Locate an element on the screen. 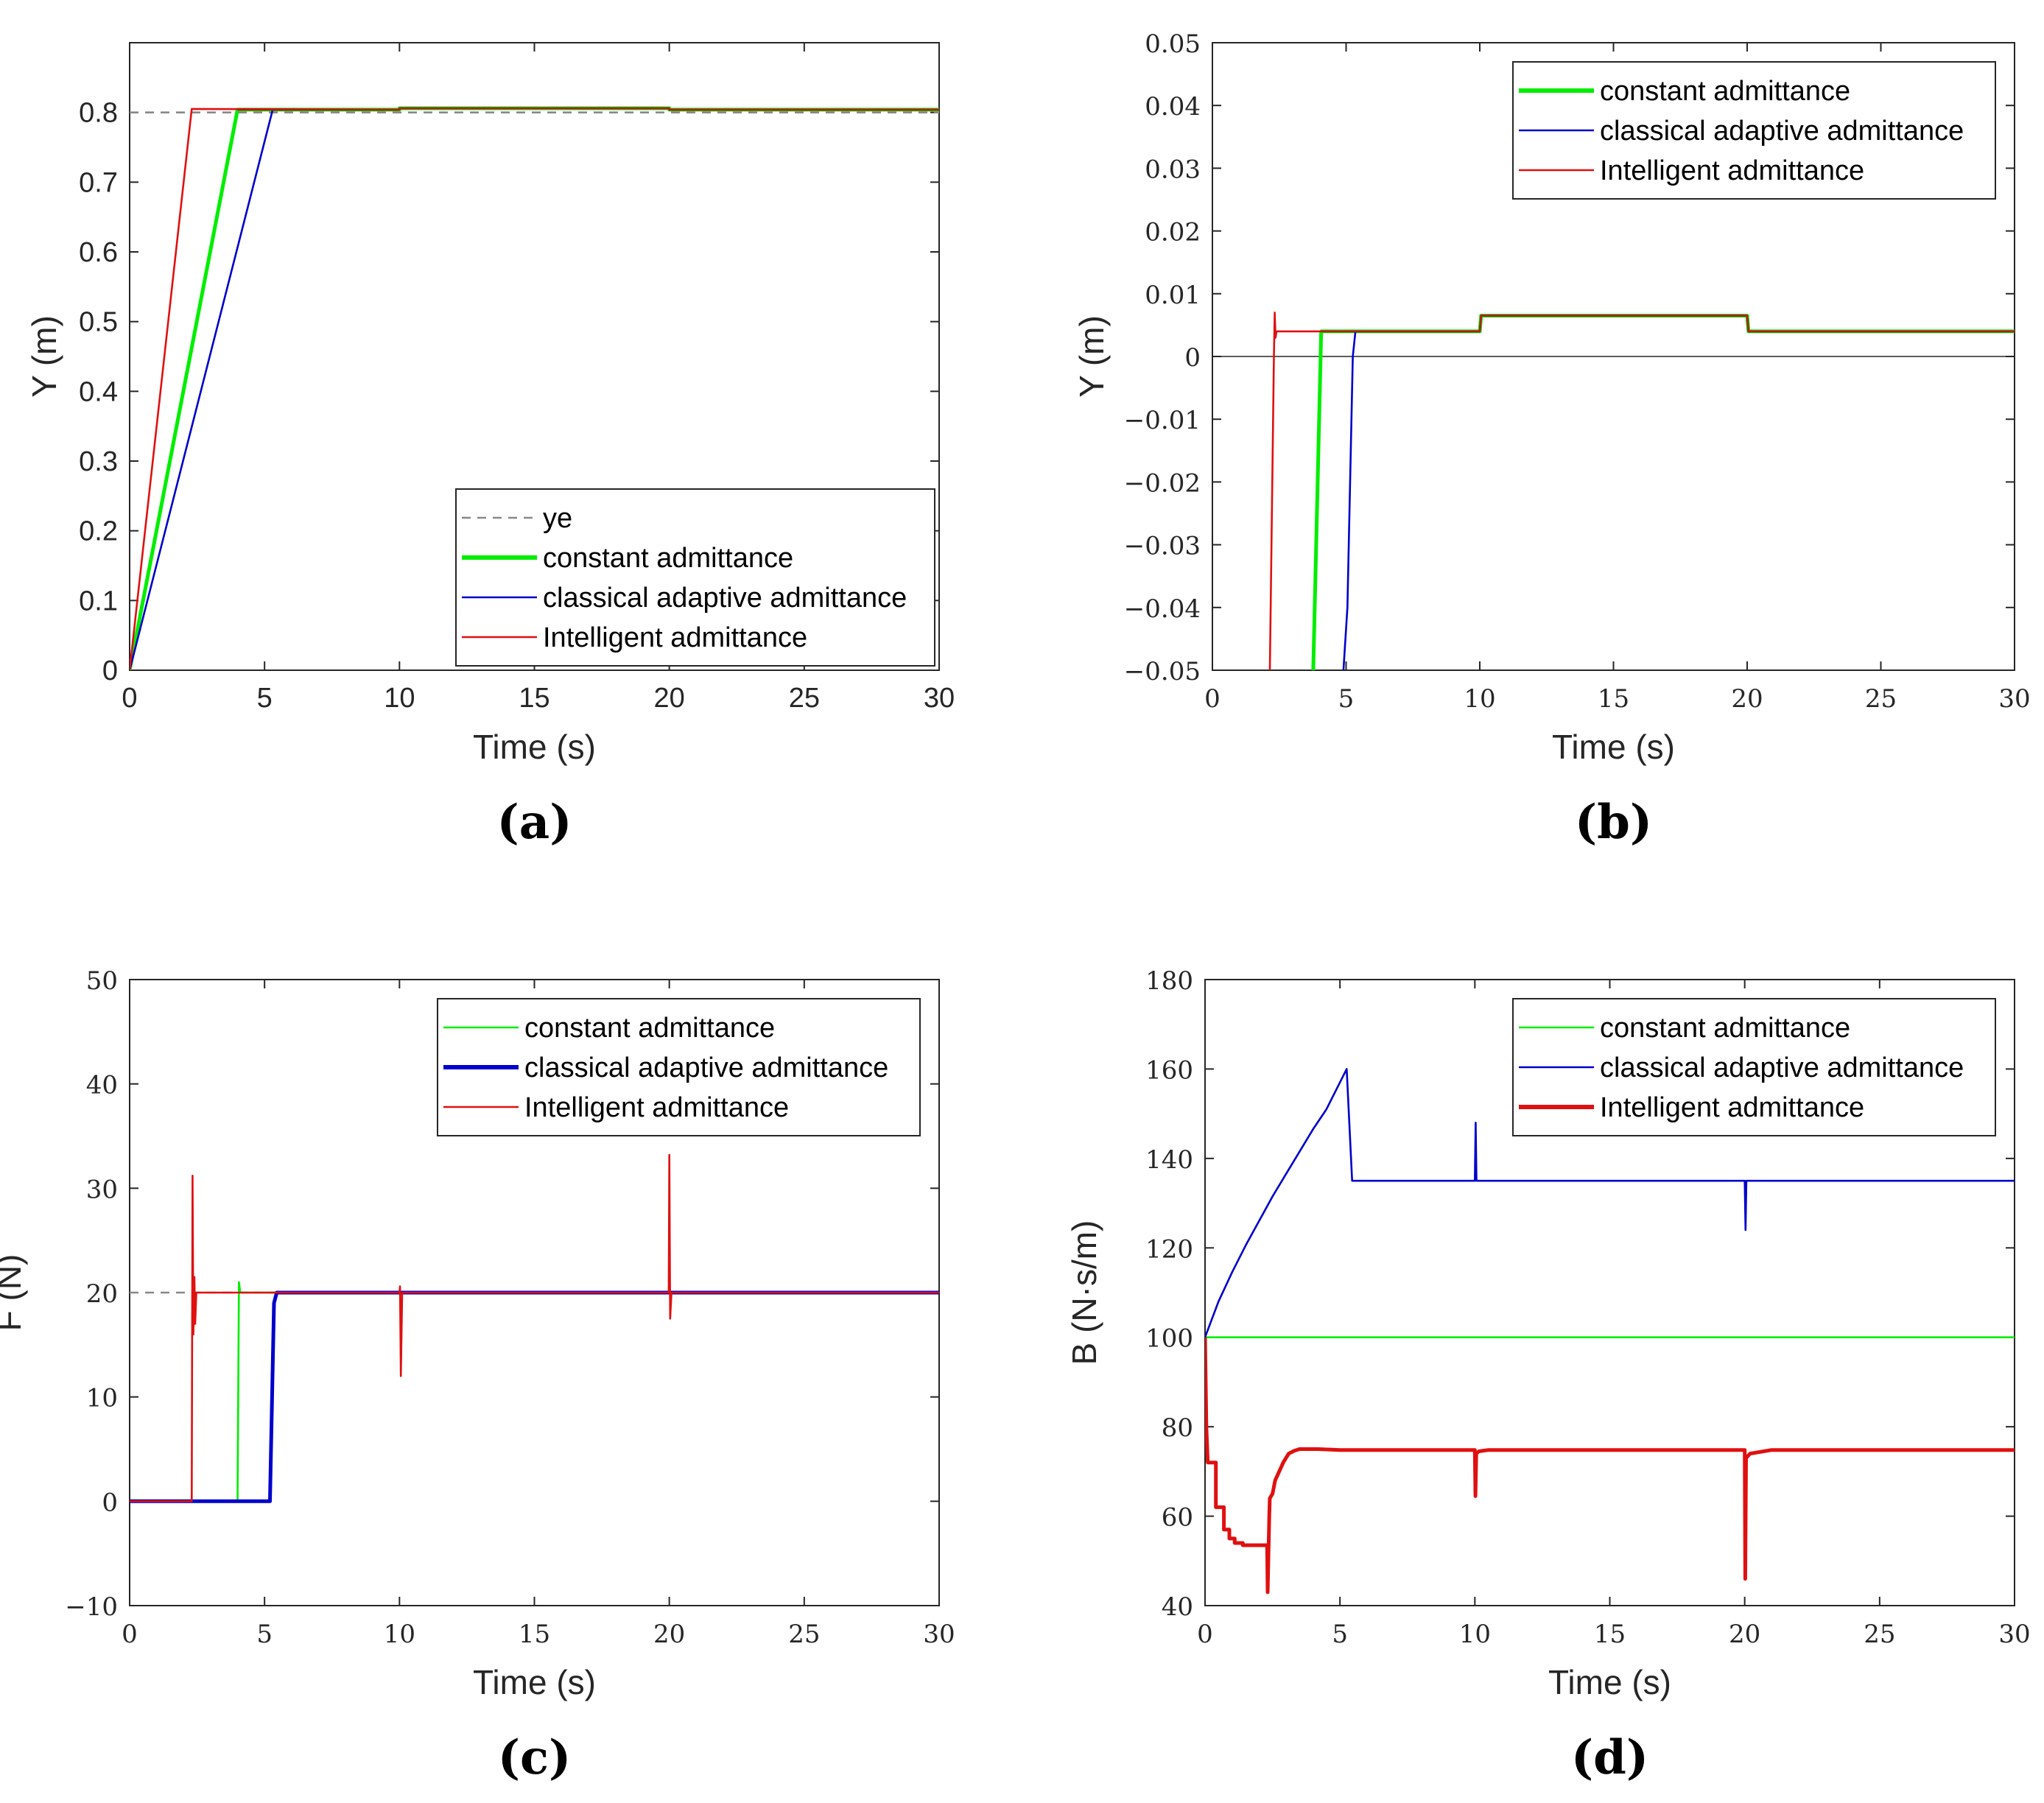 This screenshot has width=2044, height=1803. y-tick-label: 0.7 is located at coordinates (98, 182).